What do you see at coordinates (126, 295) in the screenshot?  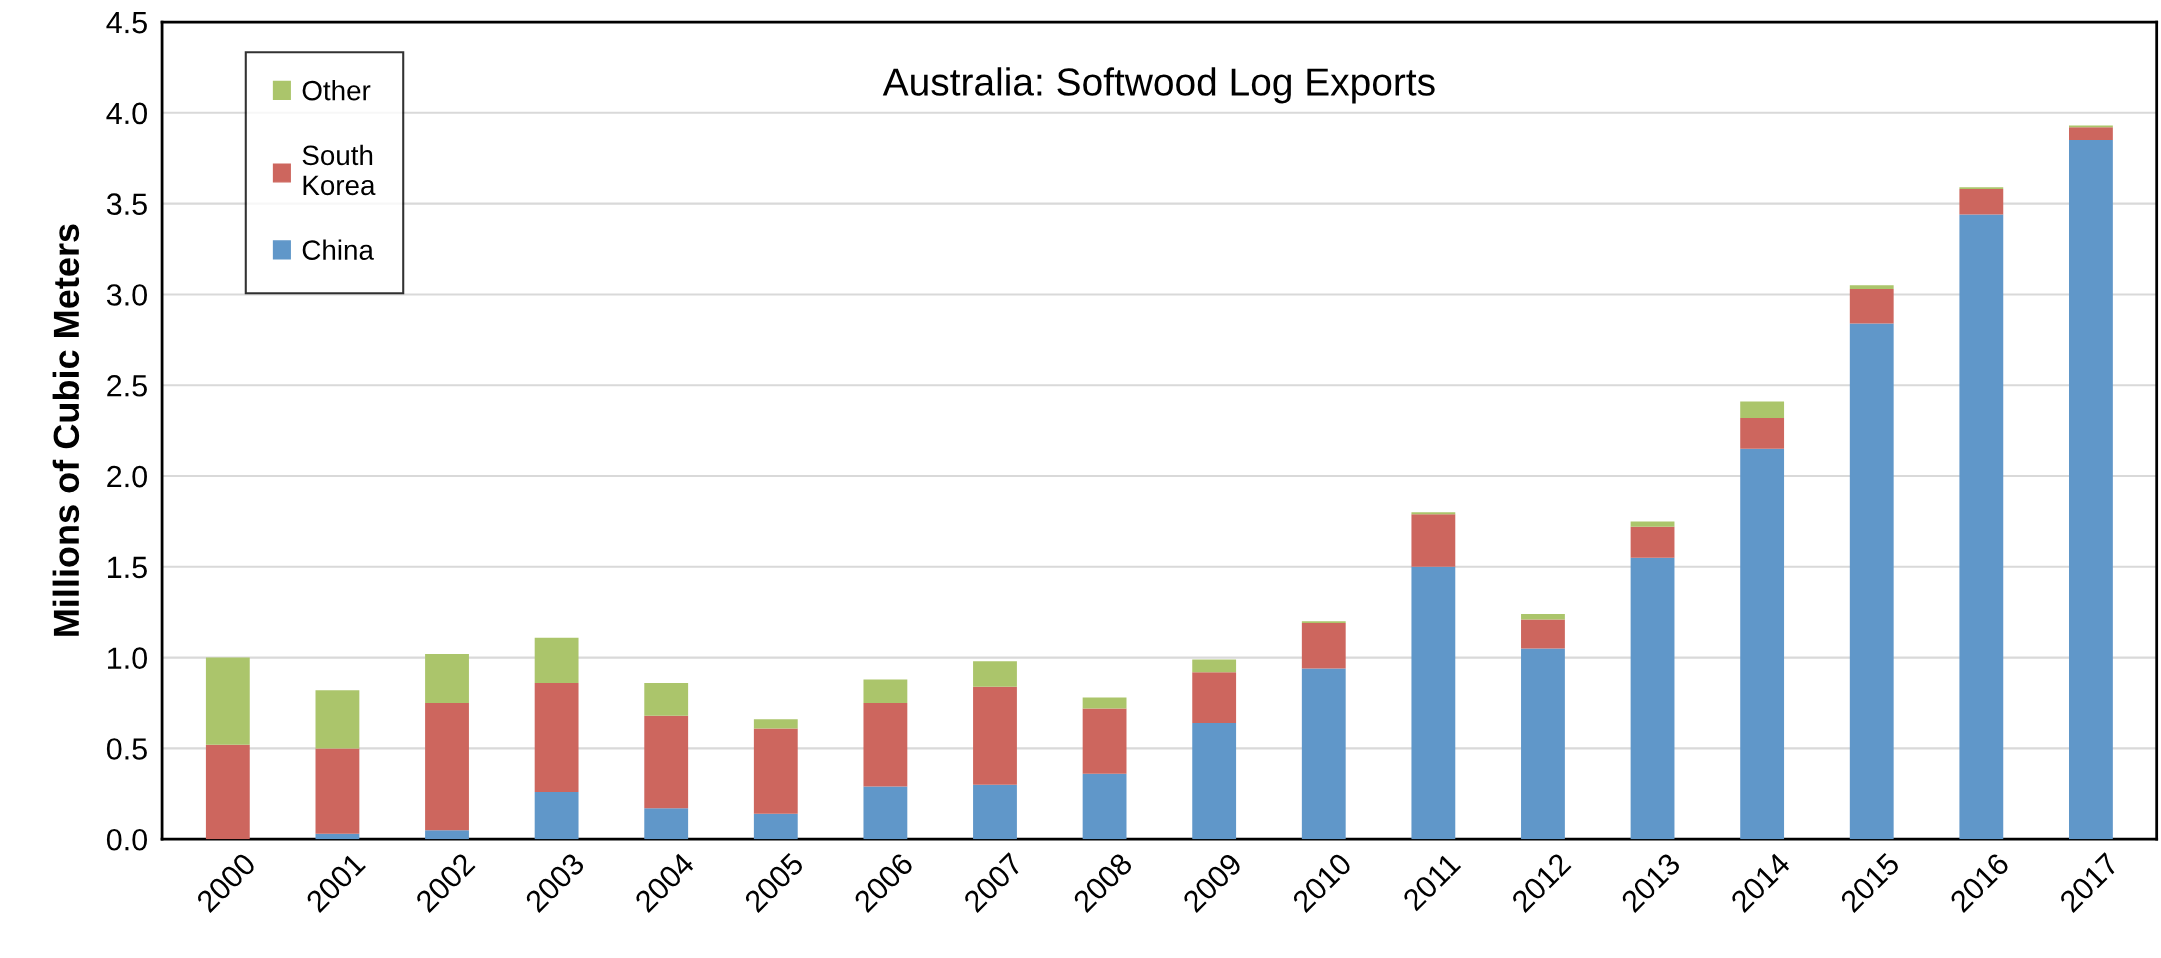 I see `y-tick-label: 3.0` at bounding box center [126, 295].